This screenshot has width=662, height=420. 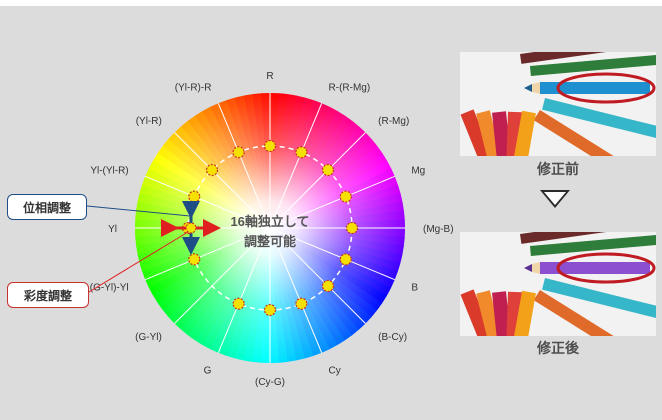 I want to click on selected-control-dot, so click(x=191, y=228).